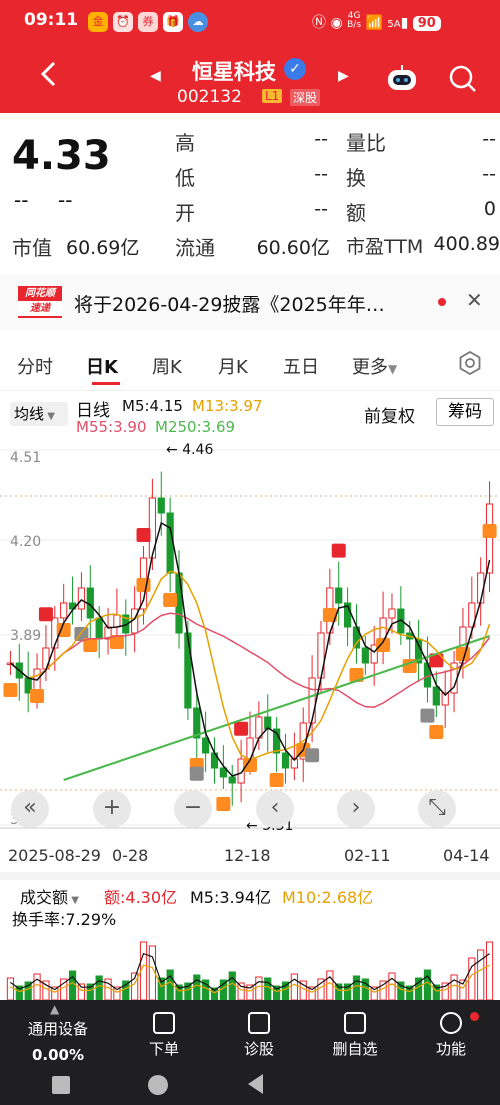 The width and height of the screenshot is (500, 1105). Describe the element at coordinates (57, 1029) in the screenshot. I see `sector-label: 通用设备` at that location.